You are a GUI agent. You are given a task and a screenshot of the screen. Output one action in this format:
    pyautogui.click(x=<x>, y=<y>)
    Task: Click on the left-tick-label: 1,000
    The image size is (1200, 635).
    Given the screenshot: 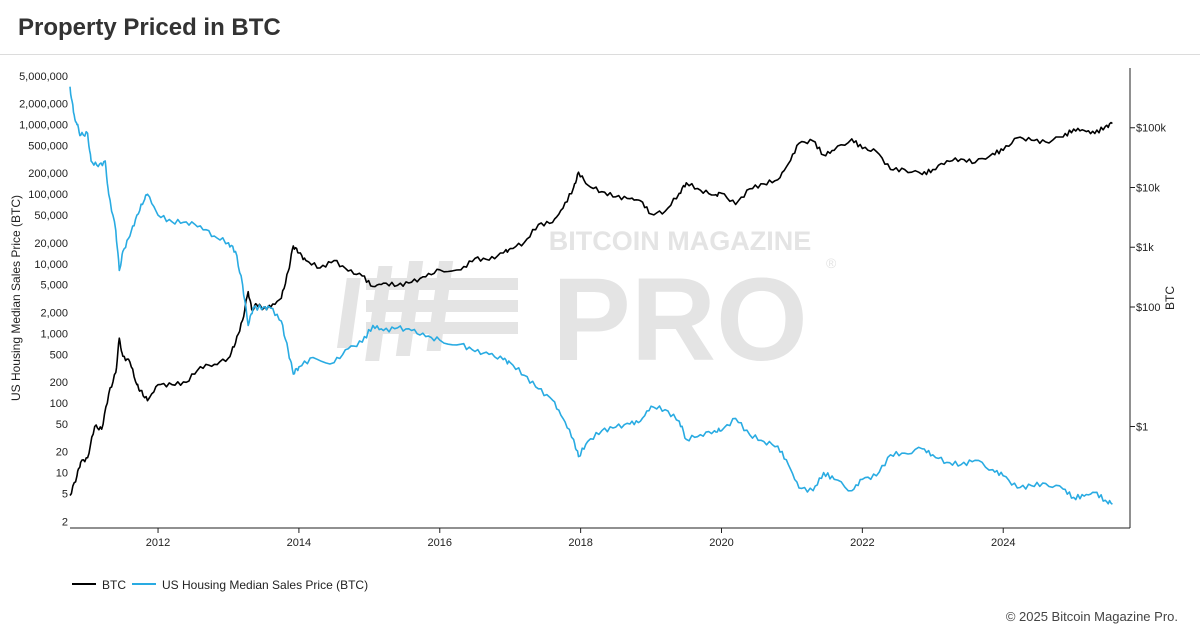 What is the action you would take?
    pyautogui.click(x=54, y=334)
    